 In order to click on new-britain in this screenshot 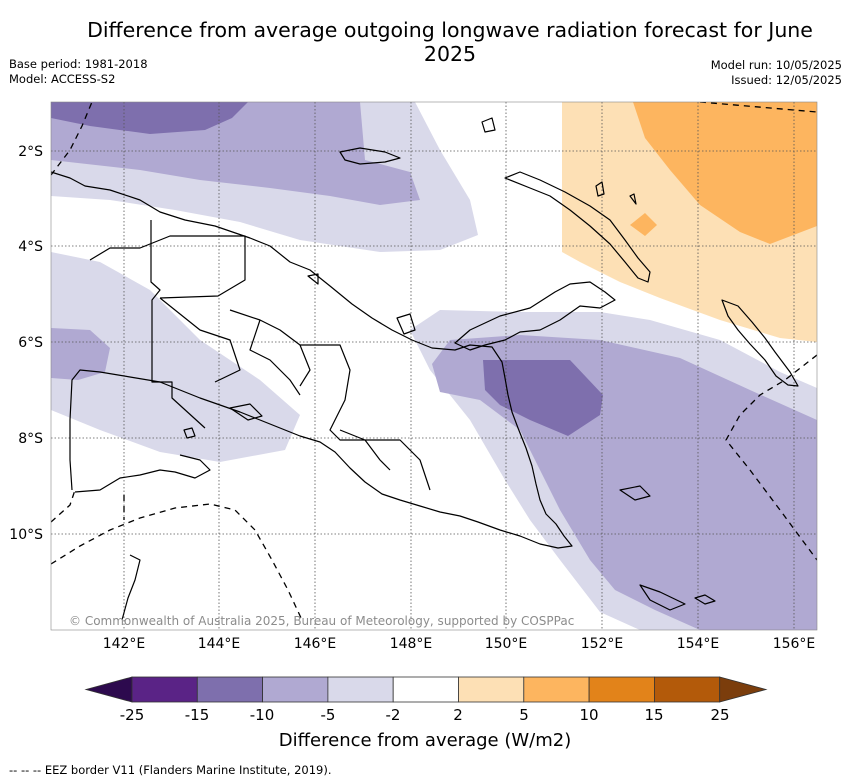, I will do `click(535, 316)`.